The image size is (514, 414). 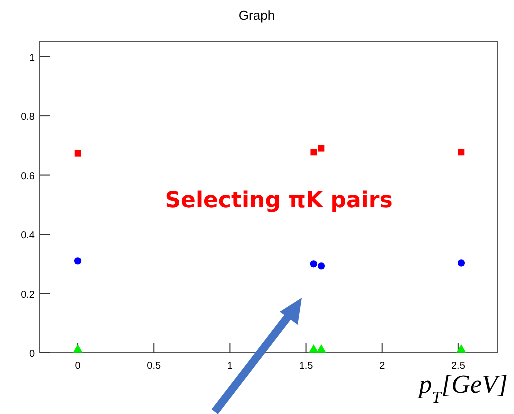 I want to click on y-tick-label: 0.8, so click(x=28, y=118).